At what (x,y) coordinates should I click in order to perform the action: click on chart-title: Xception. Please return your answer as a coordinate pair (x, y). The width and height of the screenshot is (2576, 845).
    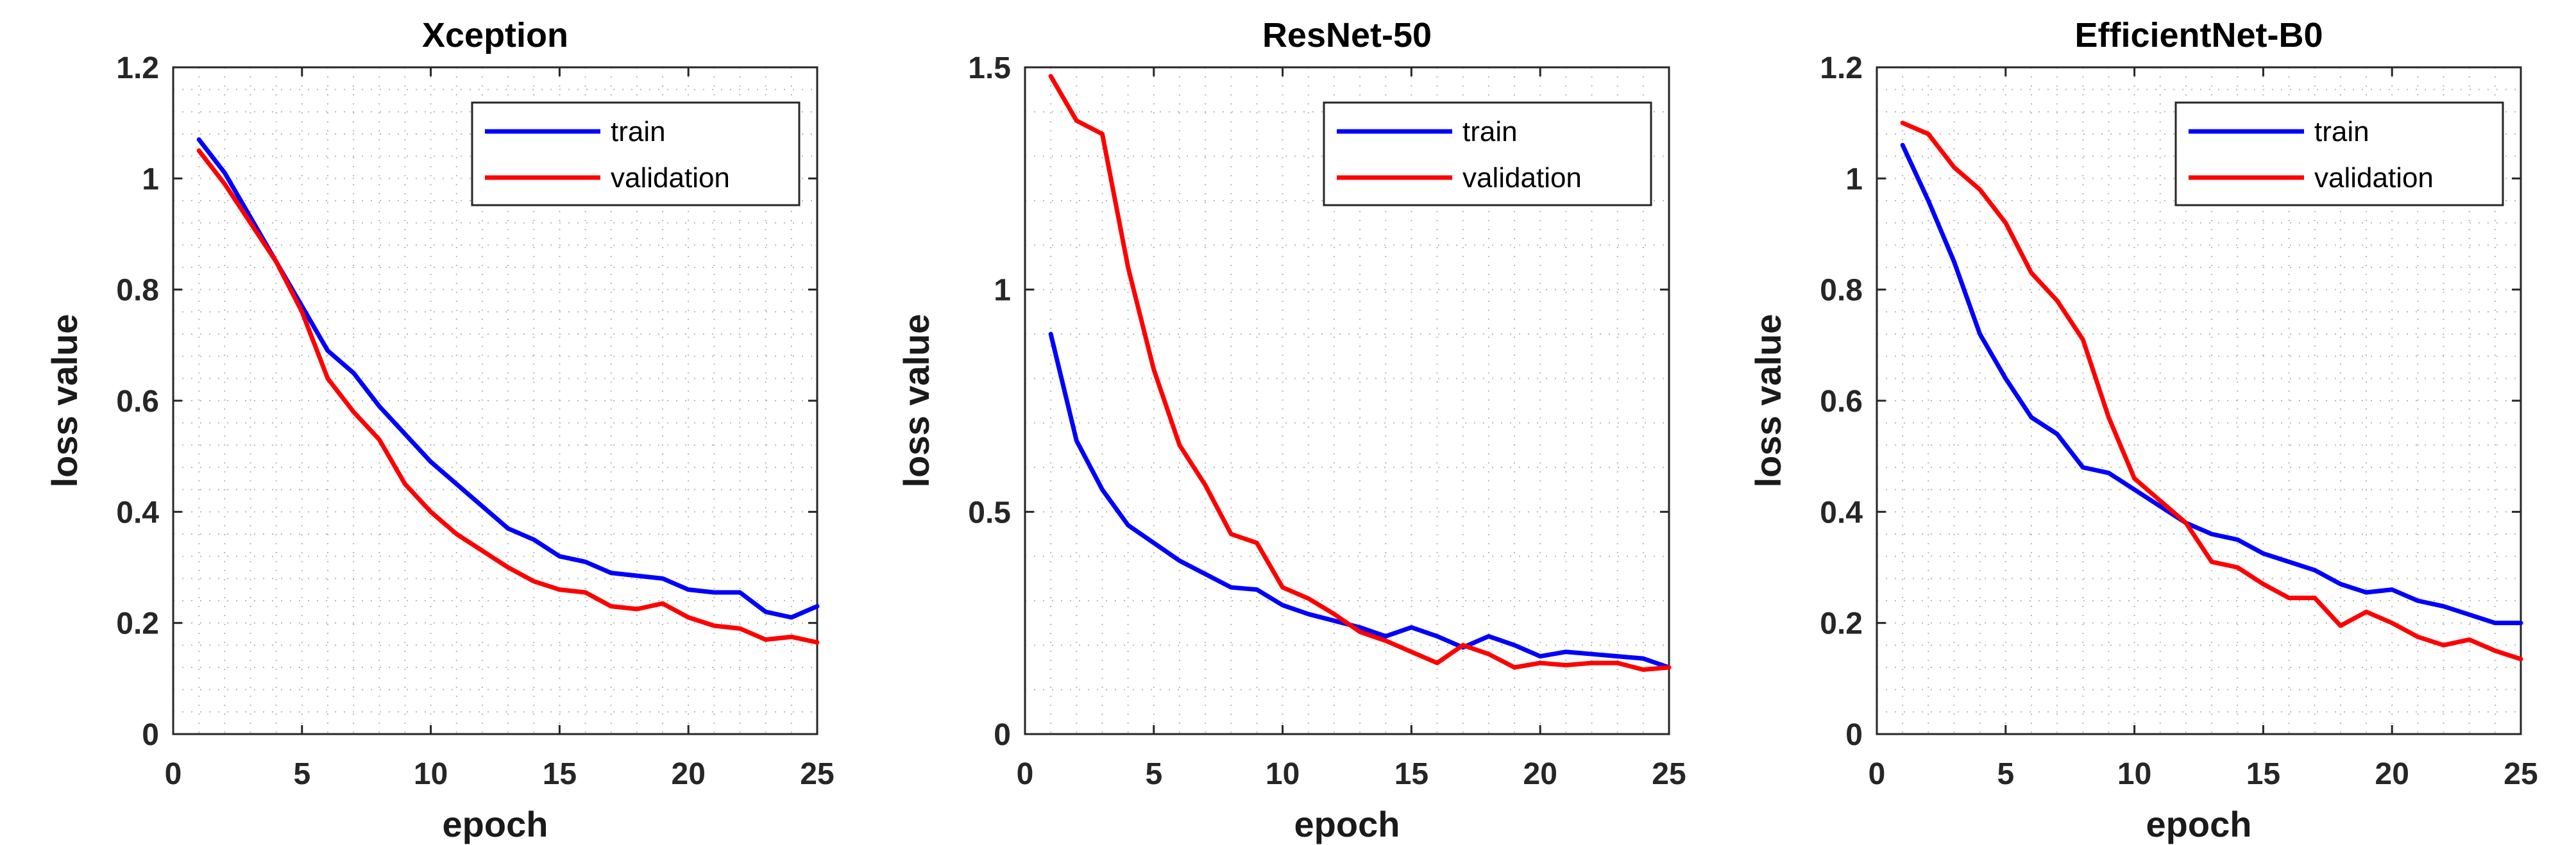
    Looking at the image, I should click on (495, 35).